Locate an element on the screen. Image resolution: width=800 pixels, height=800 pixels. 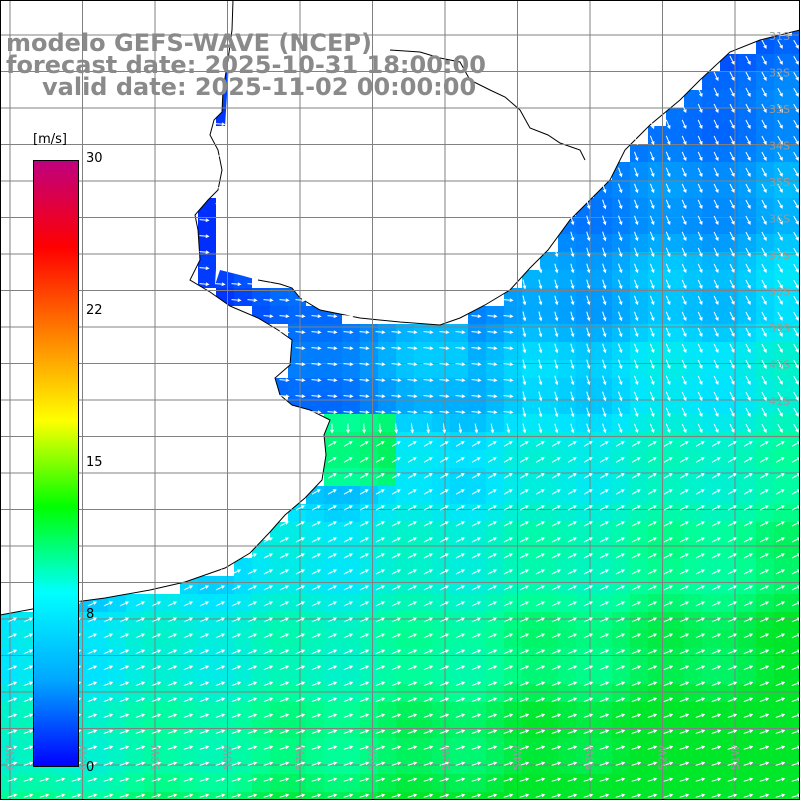
lon-label: 53W is located at coordinates (590, 757).